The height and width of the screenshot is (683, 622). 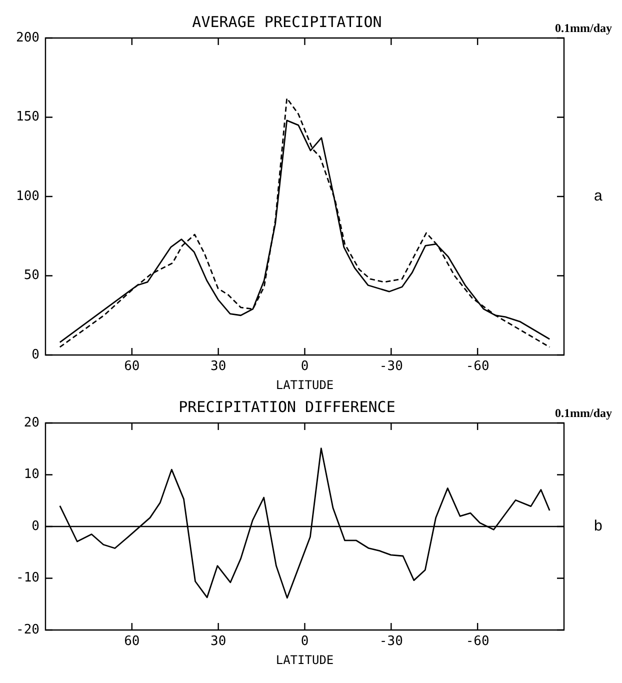 I want to click on y-tick-label: 200, so click(x=28, y=38).